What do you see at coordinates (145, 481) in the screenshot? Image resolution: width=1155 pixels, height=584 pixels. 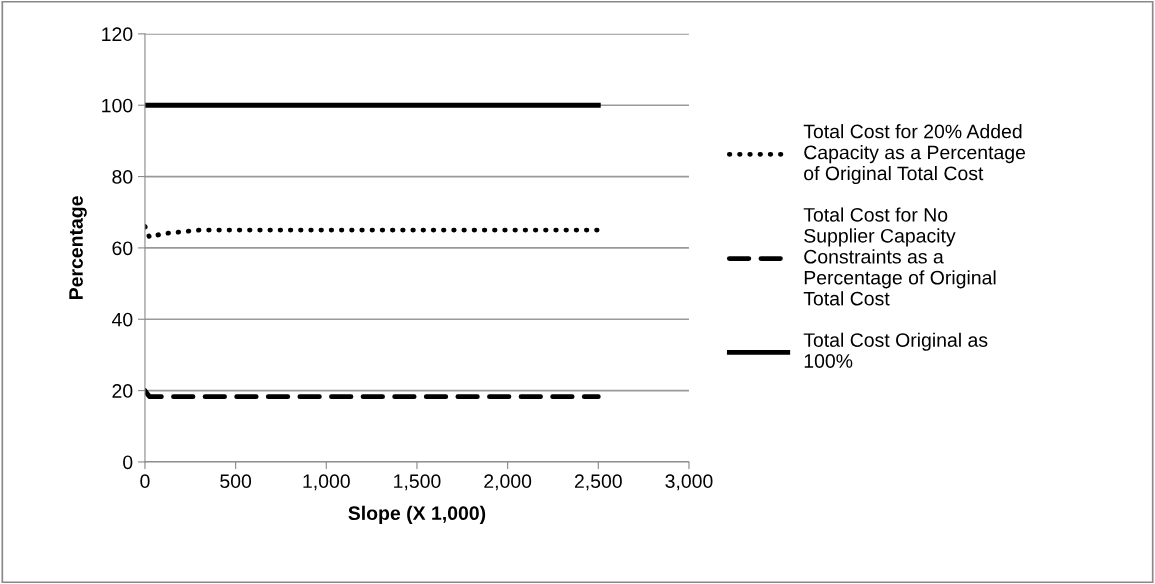 I see `x-tick-label: 0` at bounding box center [145, 481].